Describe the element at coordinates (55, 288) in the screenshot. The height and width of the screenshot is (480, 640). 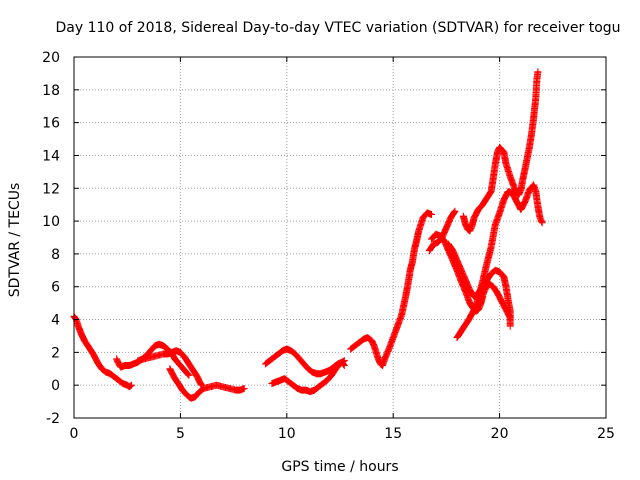
I see `y-tick-label: 6` at that location.